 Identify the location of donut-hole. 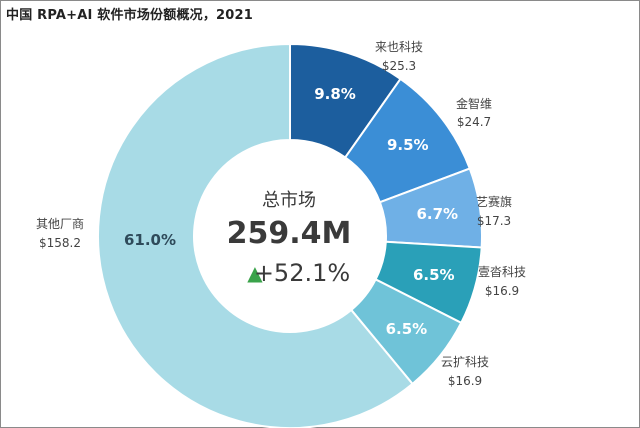
(290, 236).